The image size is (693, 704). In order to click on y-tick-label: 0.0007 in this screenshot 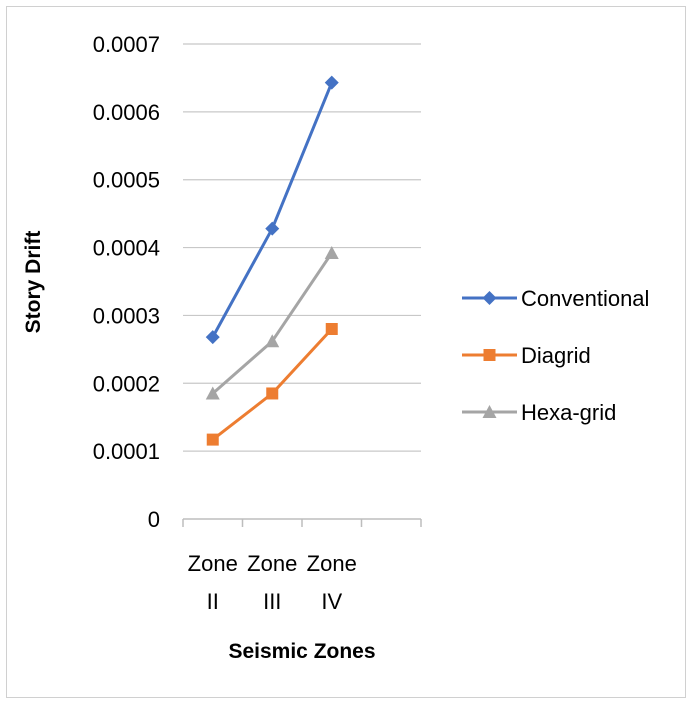, I will do `click(126, 44)`.